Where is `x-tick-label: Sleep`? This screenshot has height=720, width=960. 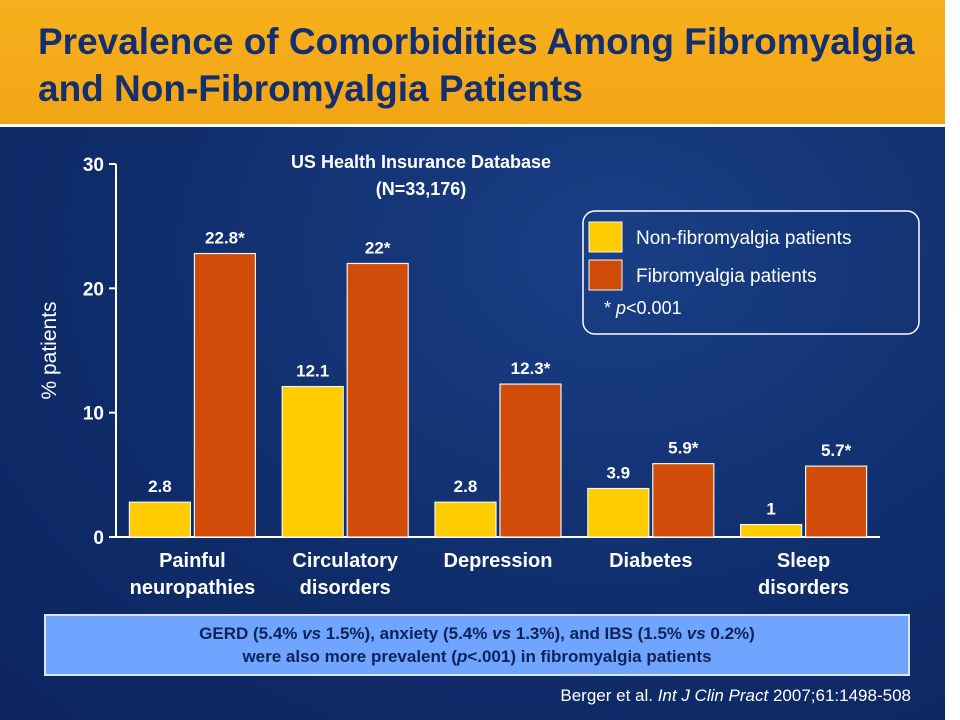 x-tick-label: Sleep is located at coordinates (803, 561).